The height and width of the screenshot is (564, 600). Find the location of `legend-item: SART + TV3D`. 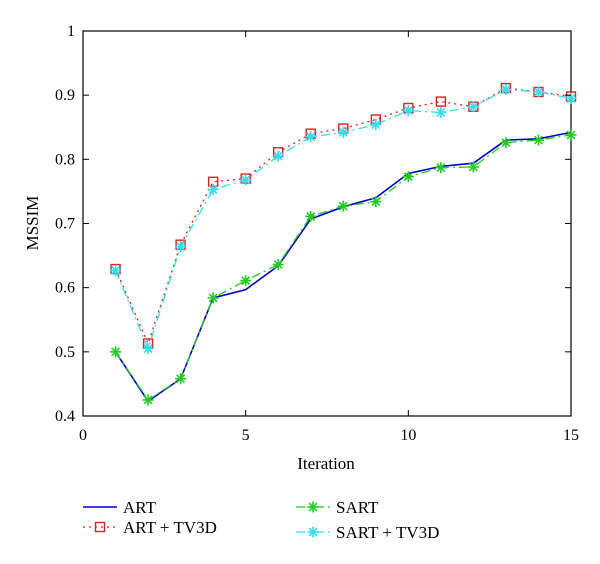

legend-item: SART + TV3D is located at coordinates (367, 532).